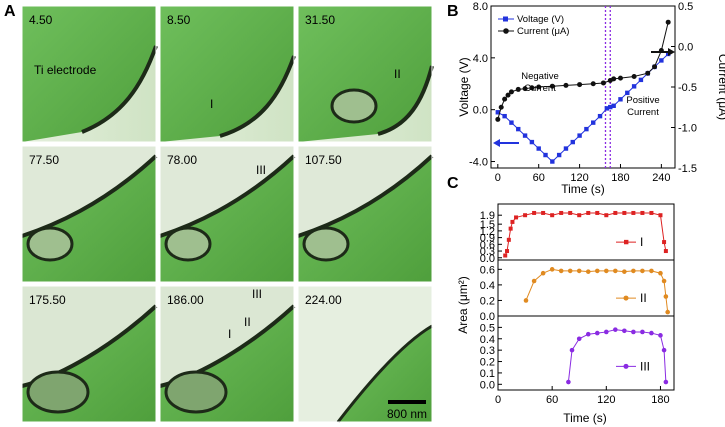 Image resolution: width=725 pixels, height=427 pixels. I want to click on frame-0: 4.50 Ti electrode, so click(89, 74).